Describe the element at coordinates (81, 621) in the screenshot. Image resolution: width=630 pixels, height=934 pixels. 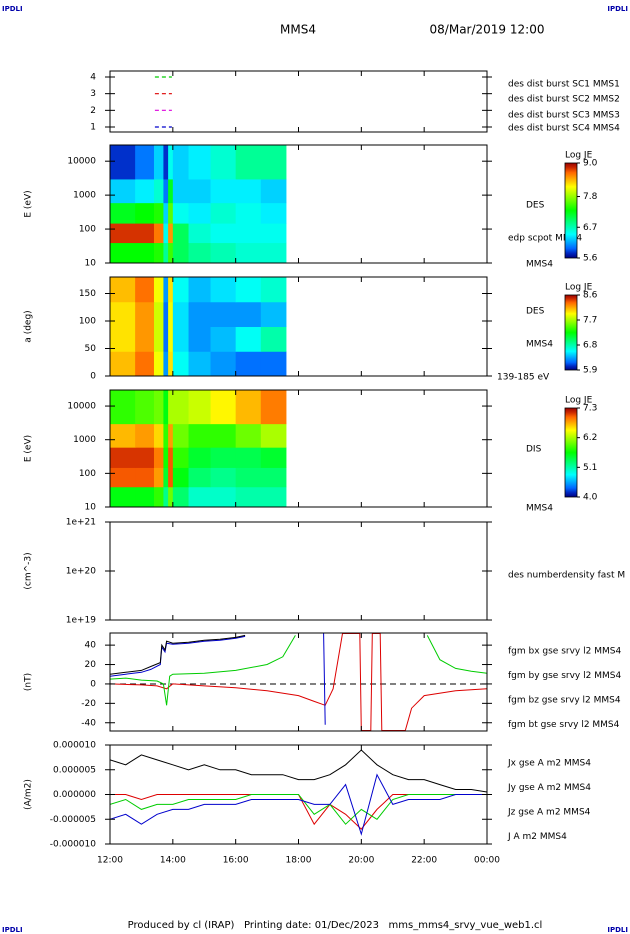
I see `y-tick-label: 1e+19` at that location.